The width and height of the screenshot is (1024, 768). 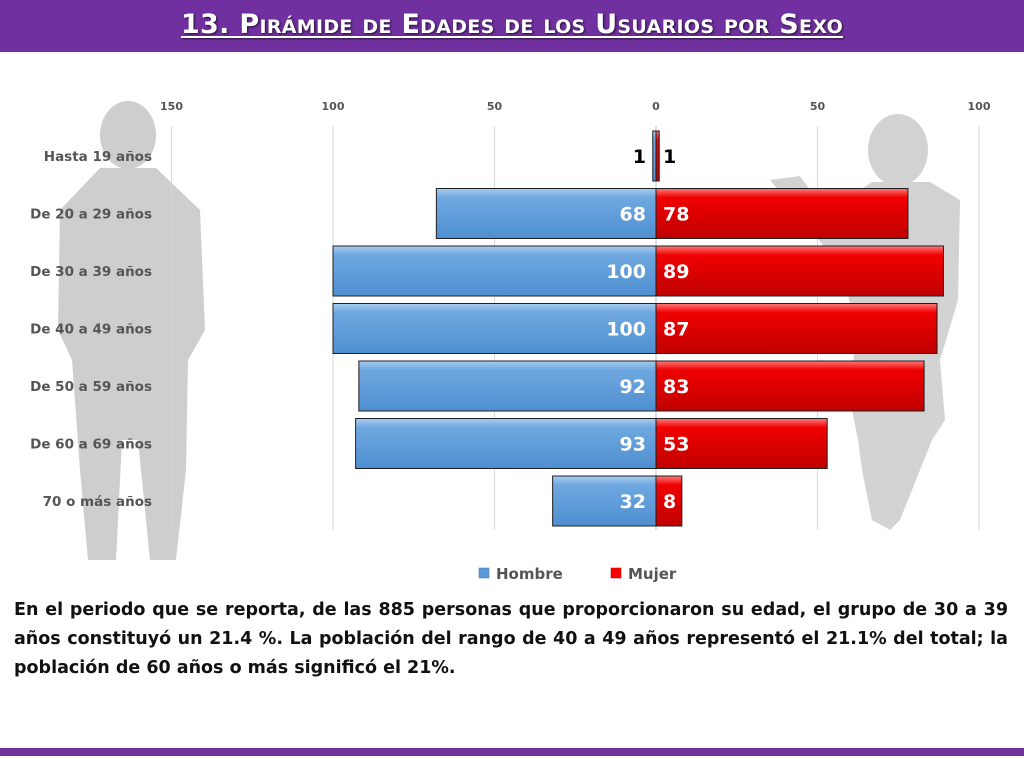 I want to click on data-label-hombre: 92, so click(x=633, y=387).